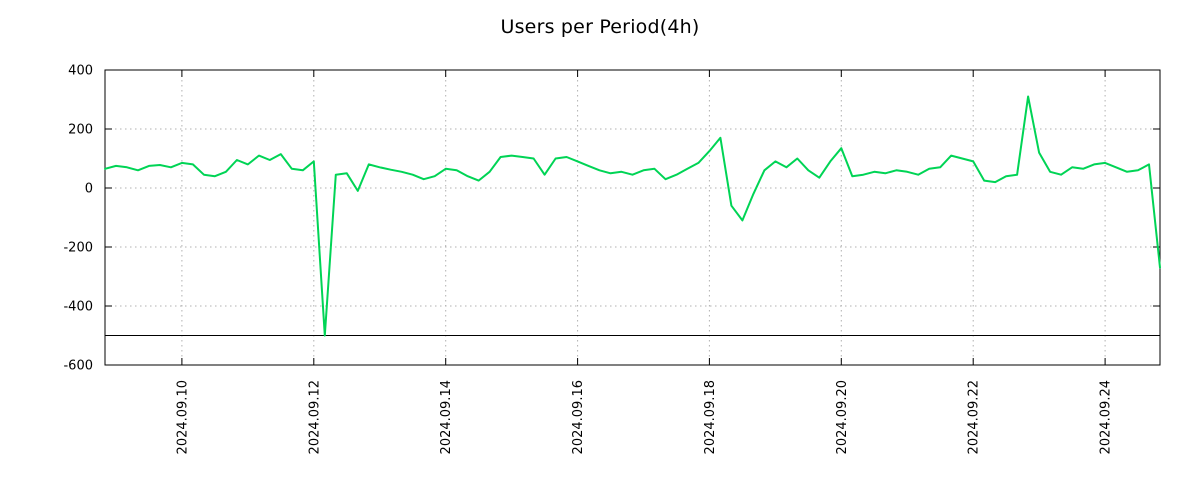  Describe the element at coordinates (710, 417) in the screenshot. I see `x-tick-label: 2024.09.18` at that location.